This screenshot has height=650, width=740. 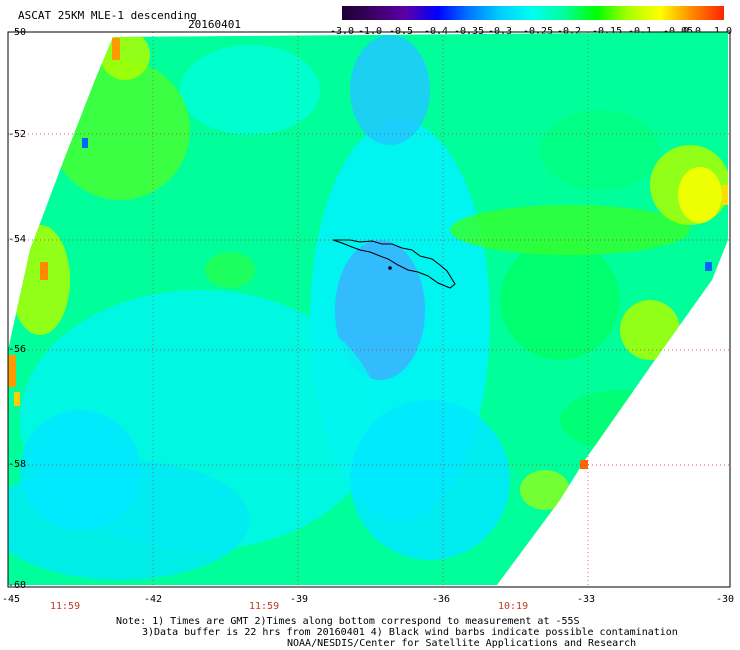 What do you see at coordinates (11, 599) in the screenshot?
I see `lon-label: -45` at bounding box center [11, 599].